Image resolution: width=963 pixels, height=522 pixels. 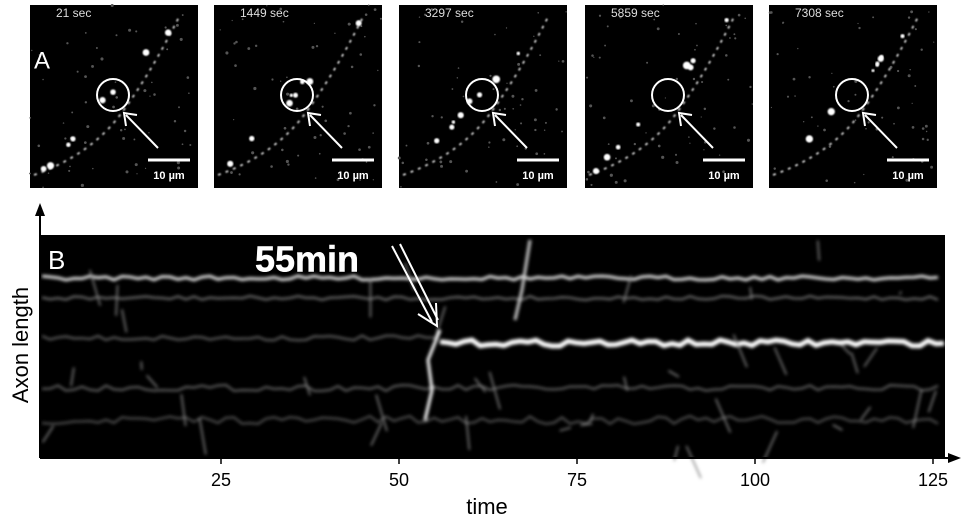 I want to click on annotation-arrow, so click(x=415, y=285).